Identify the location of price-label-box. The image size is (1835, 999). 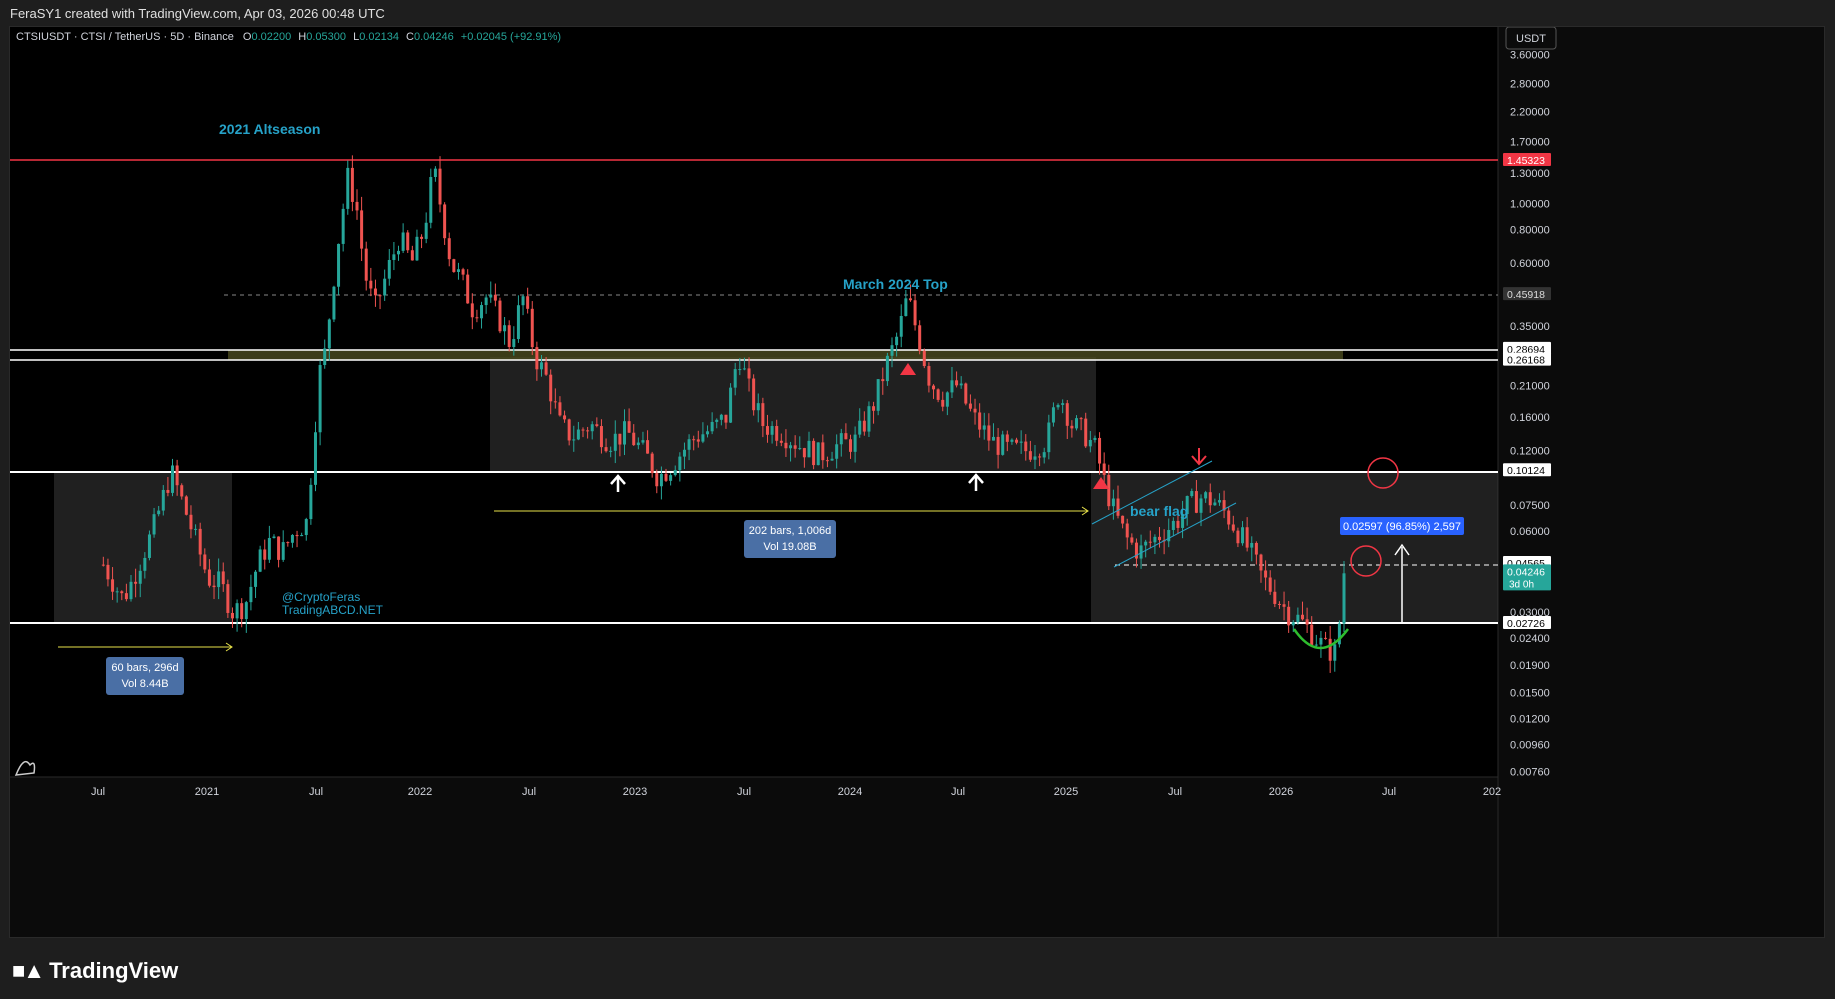
(1527, 359).